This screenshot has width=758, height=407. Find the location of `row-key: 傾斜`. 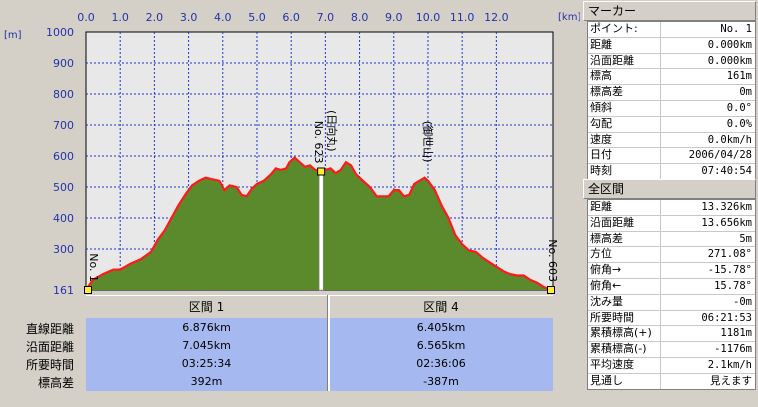

row-key: 傾斜 is located at coordinates (624, 108).